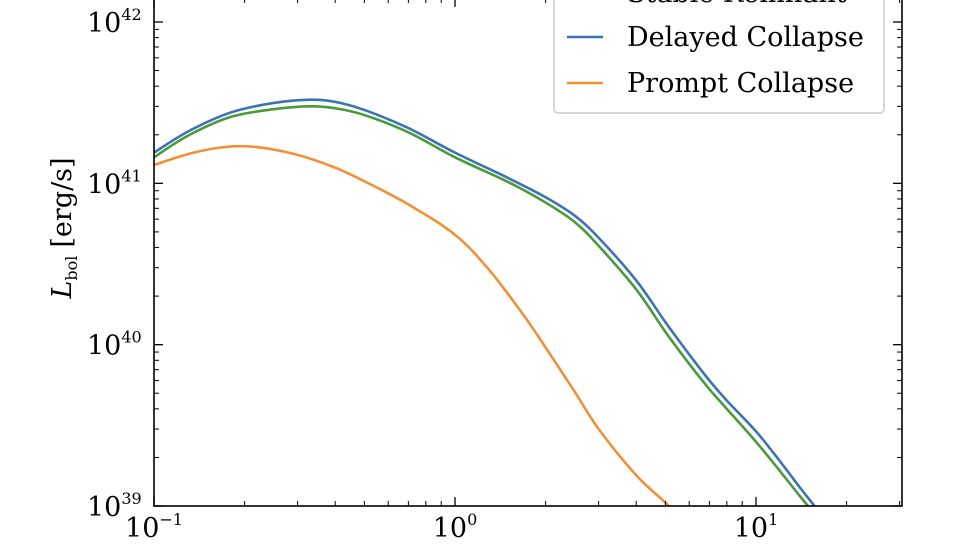 This screenshot has width=960, height=545. Describe the element at coordinates (114, 183) in the screenshot. I see `y-tick-label: 1041` at that location.